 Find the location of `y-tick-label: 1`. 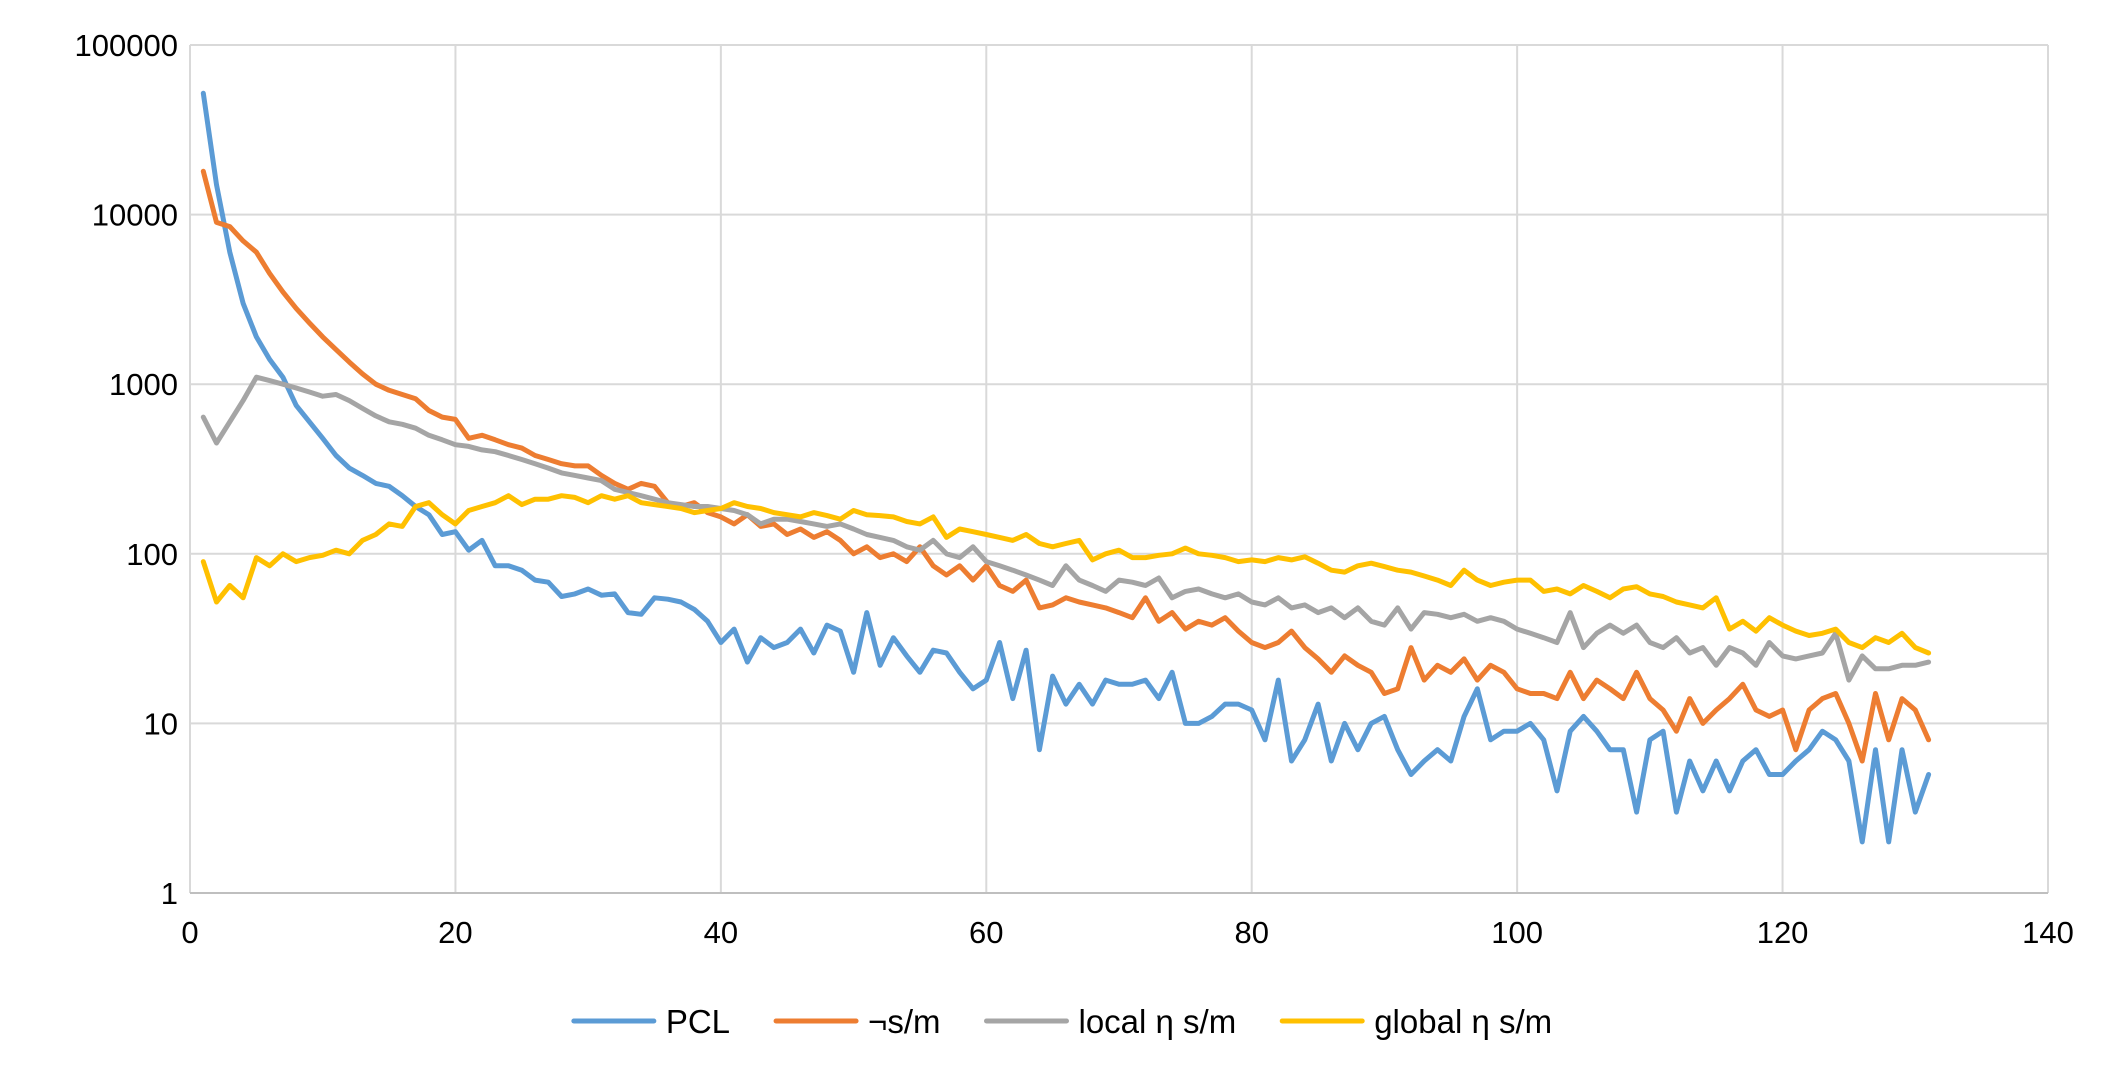

y-tick-label: 1 is located at coordinates (169, 893).